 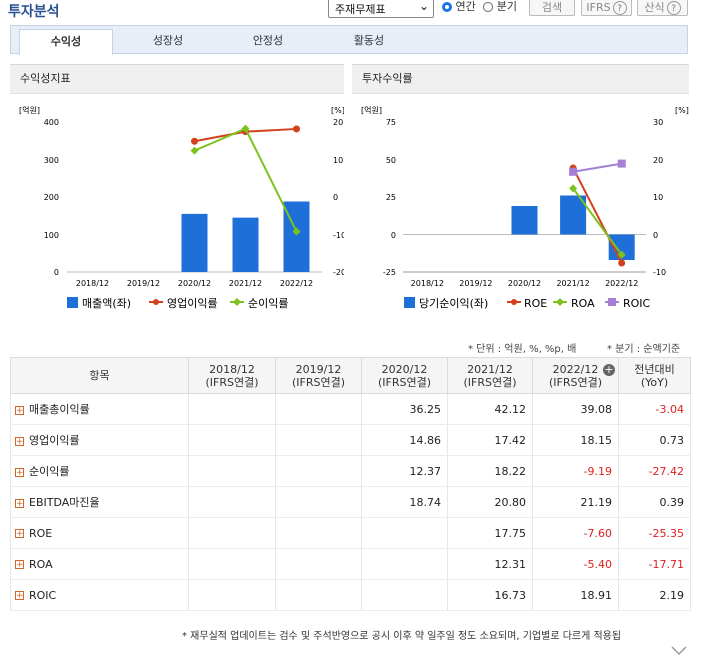 What do you see at coordinates (389, 272) in the screenshot?
I see `y-tick-left: -25` at bounding box center [389, 272].